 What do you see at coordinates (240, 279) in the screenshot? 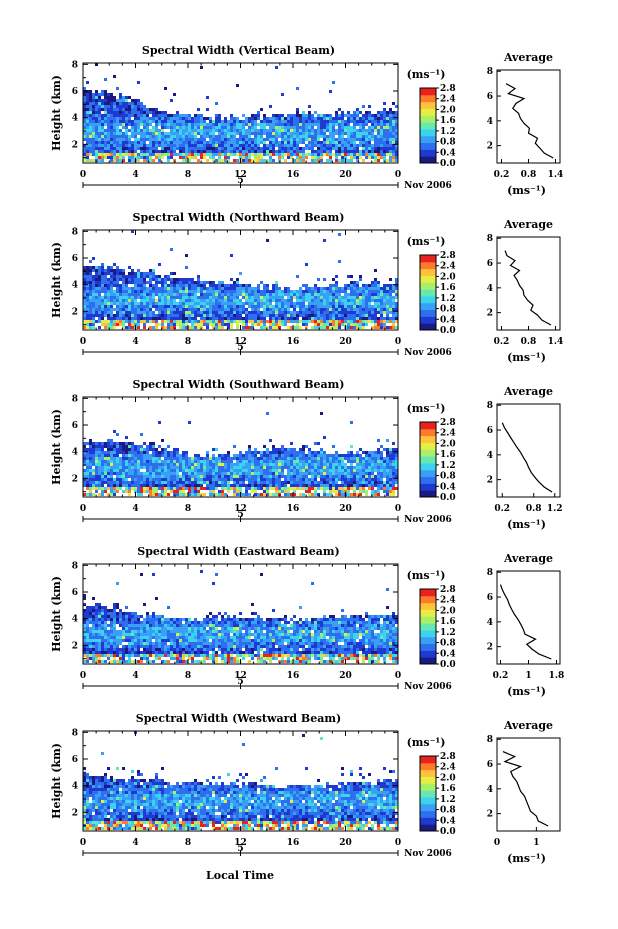
I see `heatmap-cells` at bounding box center [240, 279].